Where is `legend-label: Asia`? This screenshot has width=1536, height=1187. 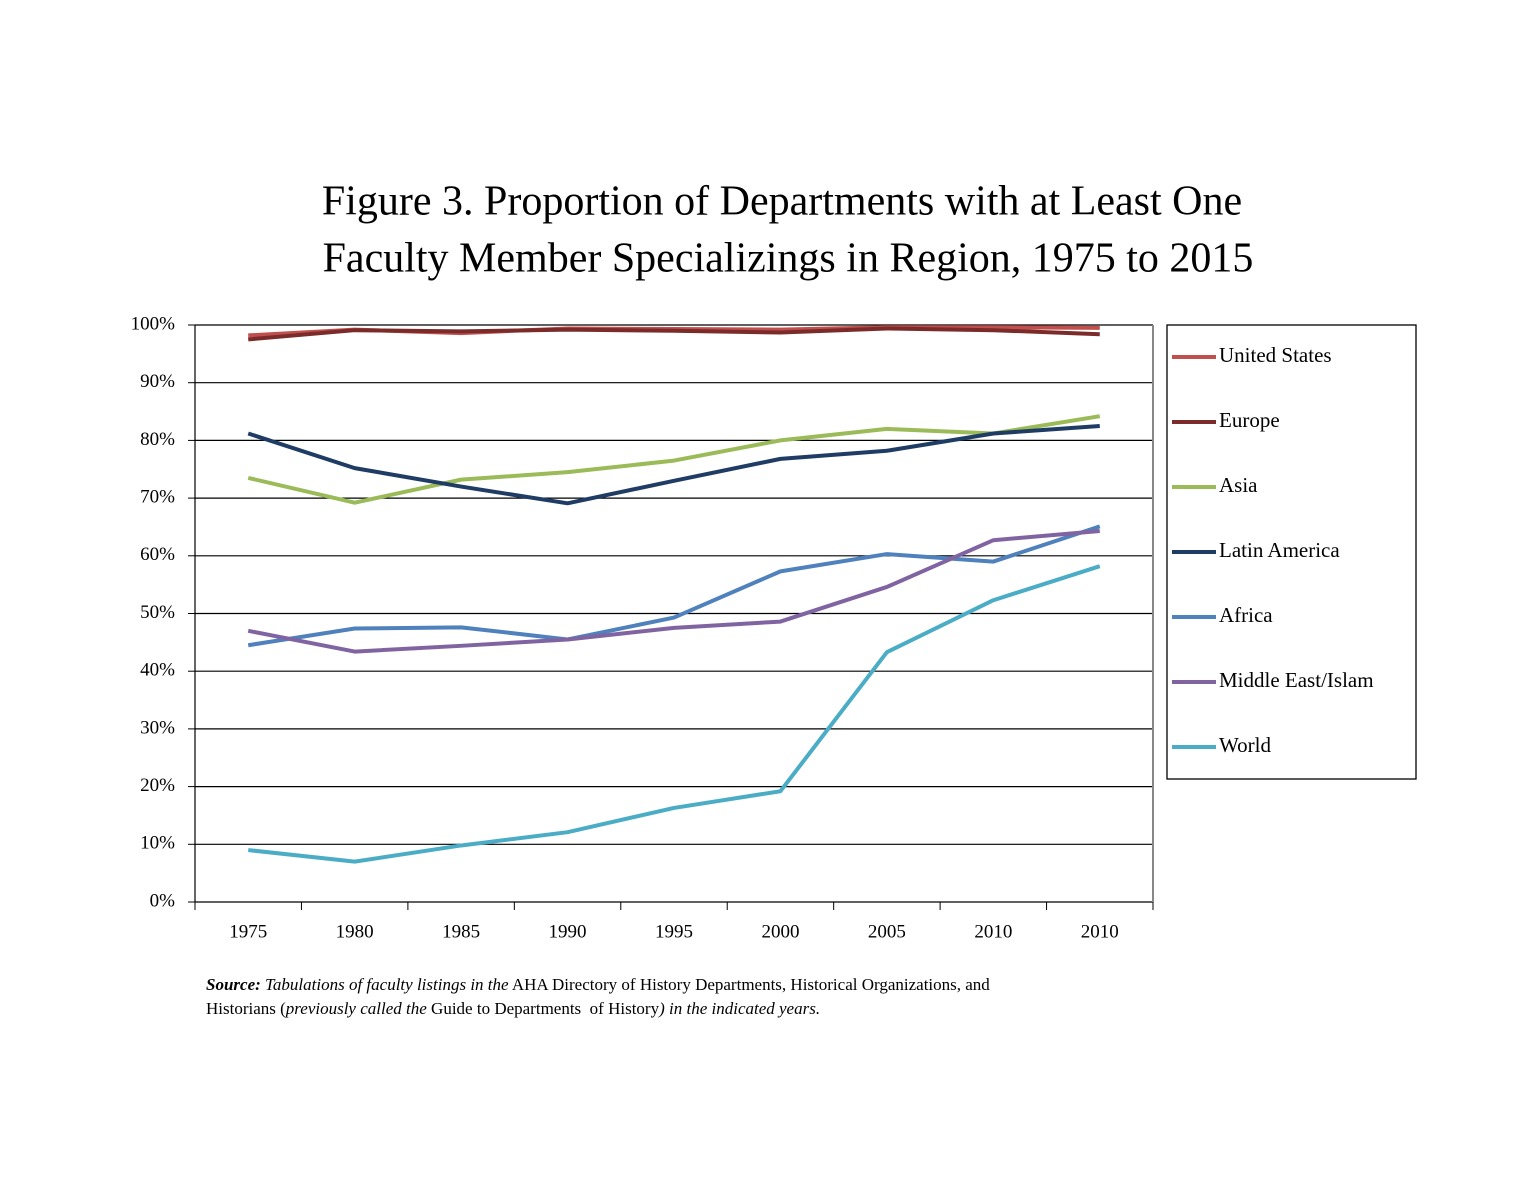
legend-label: Asia is located at coordinates (1238, 485).